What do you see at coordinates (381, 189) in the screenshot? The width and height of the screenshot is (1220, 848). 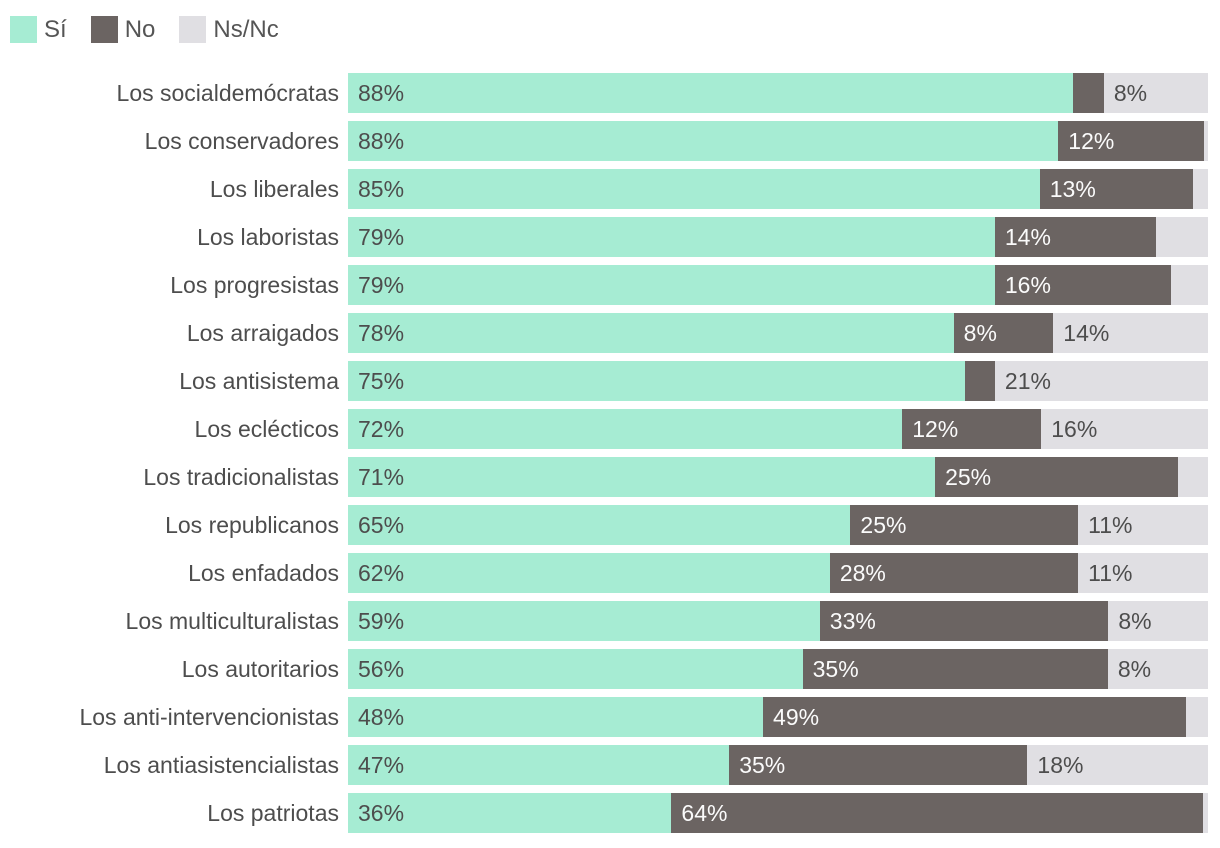 I see `bar-value-label: 85%` at bounding box center [381, 189].